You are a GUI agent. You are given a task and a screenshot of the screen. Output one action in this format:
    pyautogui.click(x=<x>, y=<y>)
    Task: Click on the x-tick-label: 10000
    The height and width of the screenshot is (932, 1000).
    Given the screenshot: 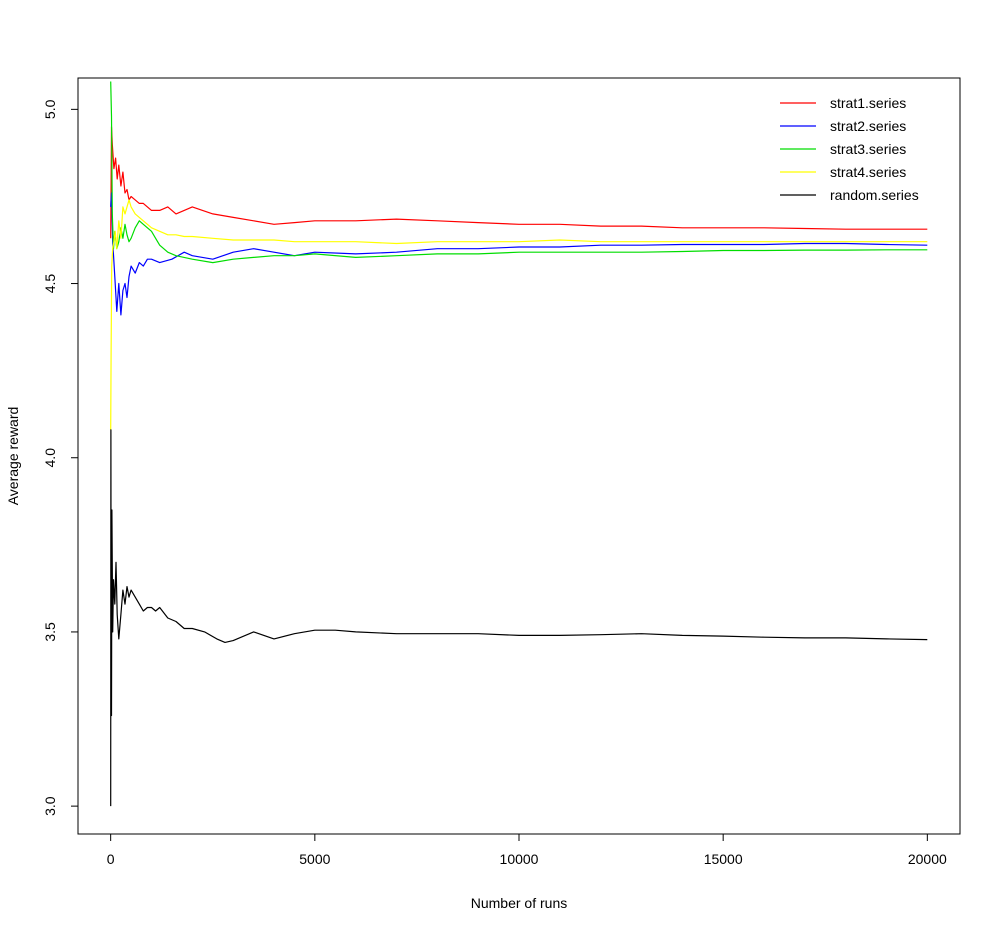 What is the action you would take?
    pyautogui.click(x=519, y=859)
    